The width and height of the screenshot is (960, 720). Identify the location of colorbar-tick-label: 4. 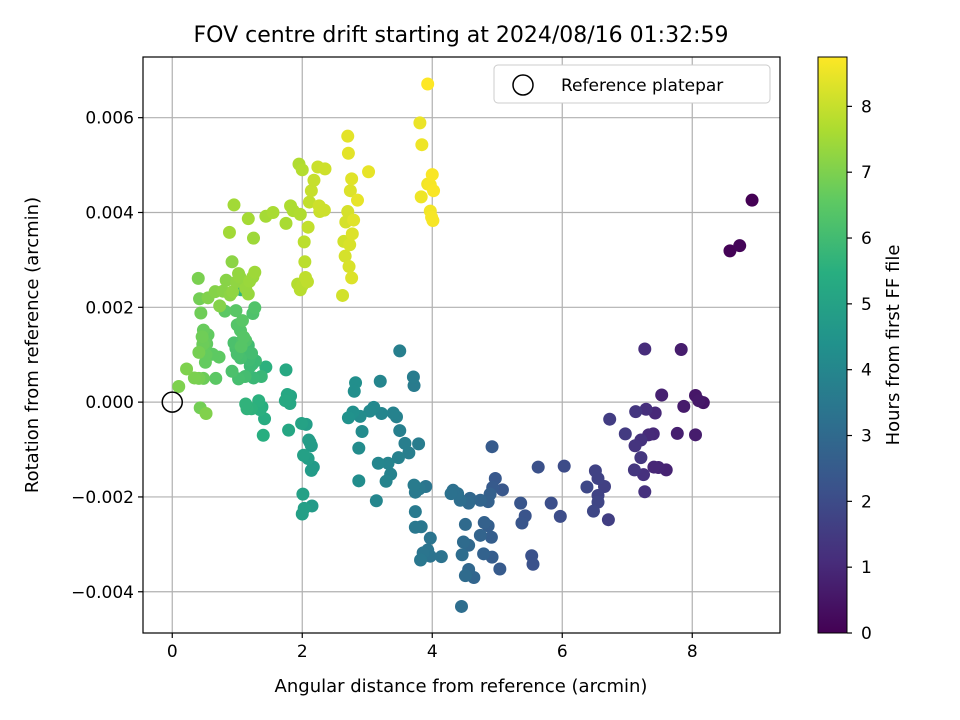
(866, 371).